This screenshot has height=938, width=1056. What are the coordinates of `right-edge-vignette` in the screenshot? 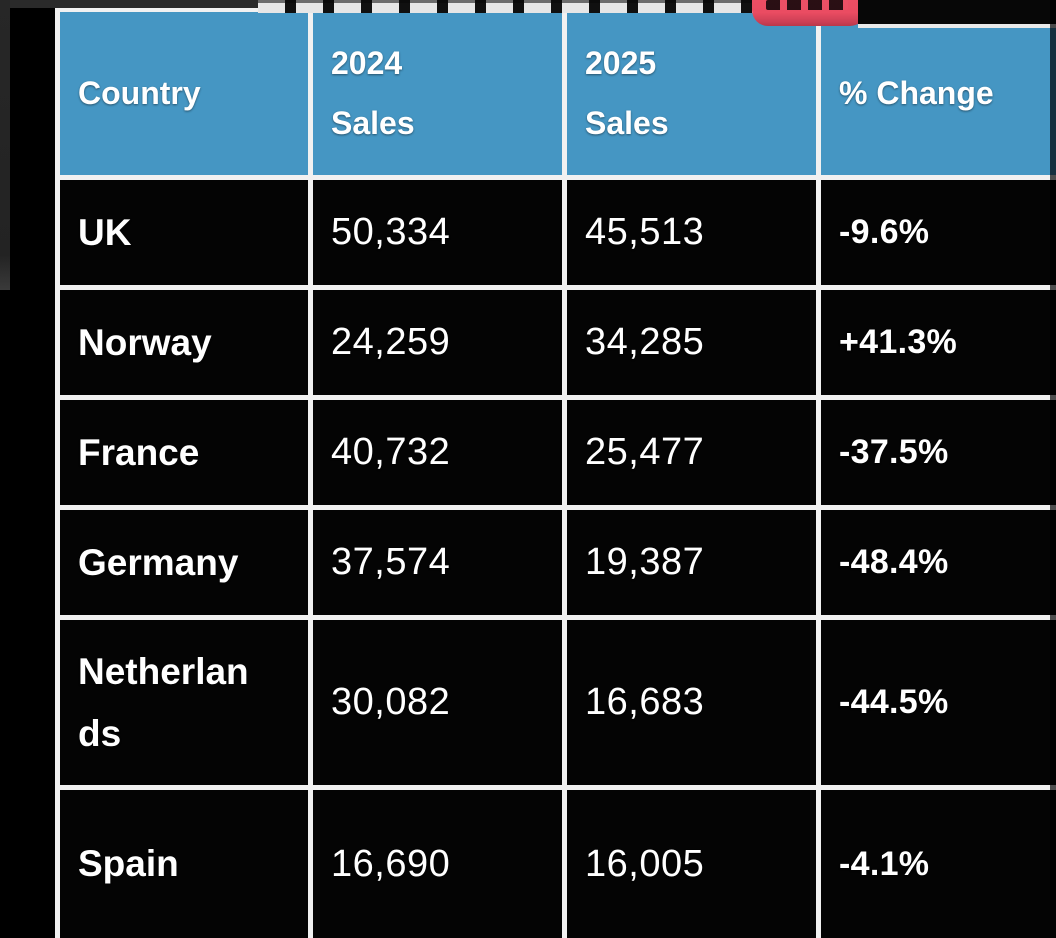 It's located at (1053, 450).